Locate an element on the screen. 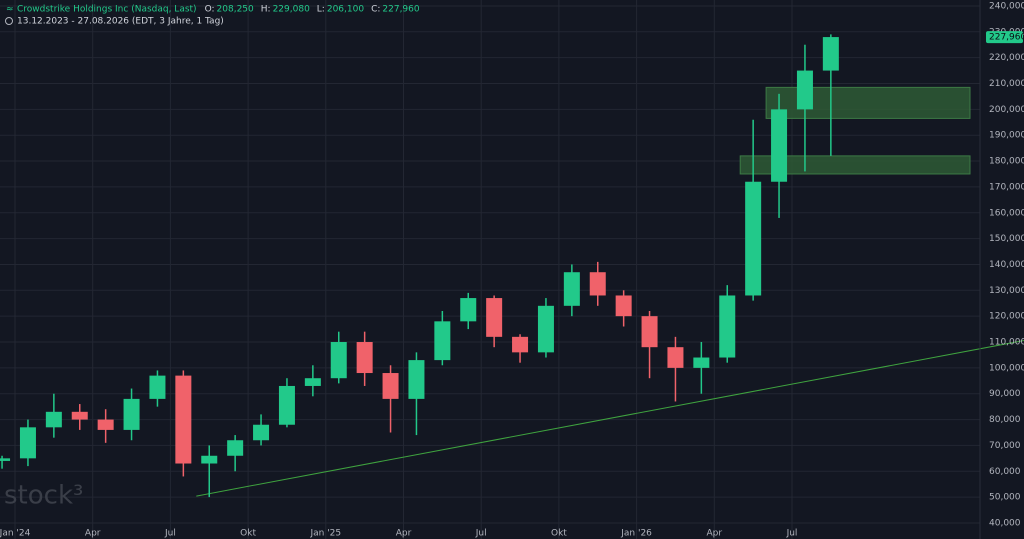 Image resolution: width=1024 pixels, height=539 pixels. x-tick-label: Jan '24 is located at coordinates (15, 534).